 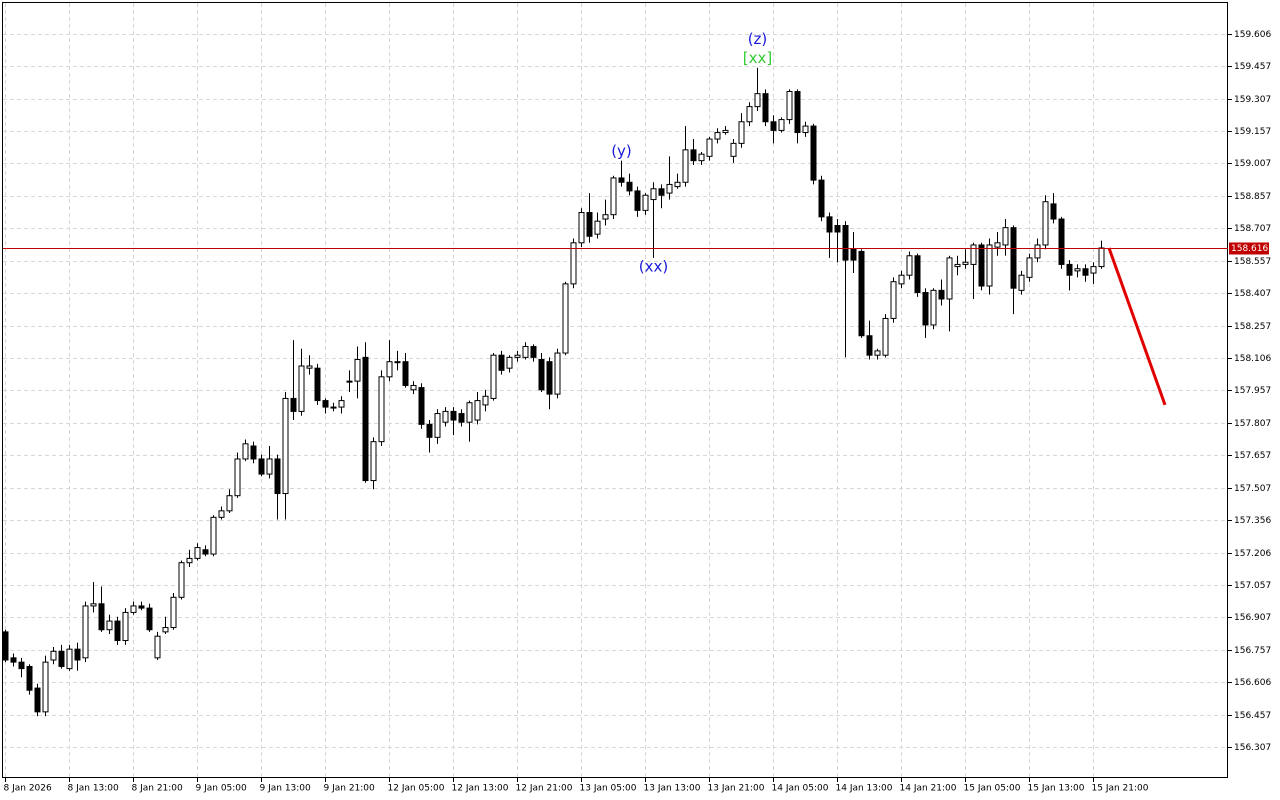 What do you see at coordinates (1252, 164) in the screenshot?
I see `y-tick-label: 159.007` at bounding box center [1252, 164].